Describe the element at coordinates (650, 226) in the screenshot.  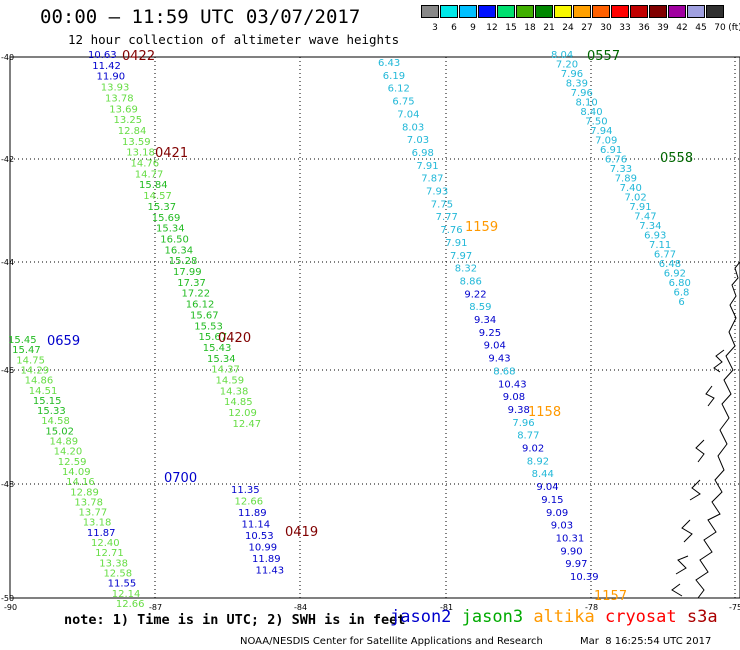
I see `swh-value: 7.34` at that location.